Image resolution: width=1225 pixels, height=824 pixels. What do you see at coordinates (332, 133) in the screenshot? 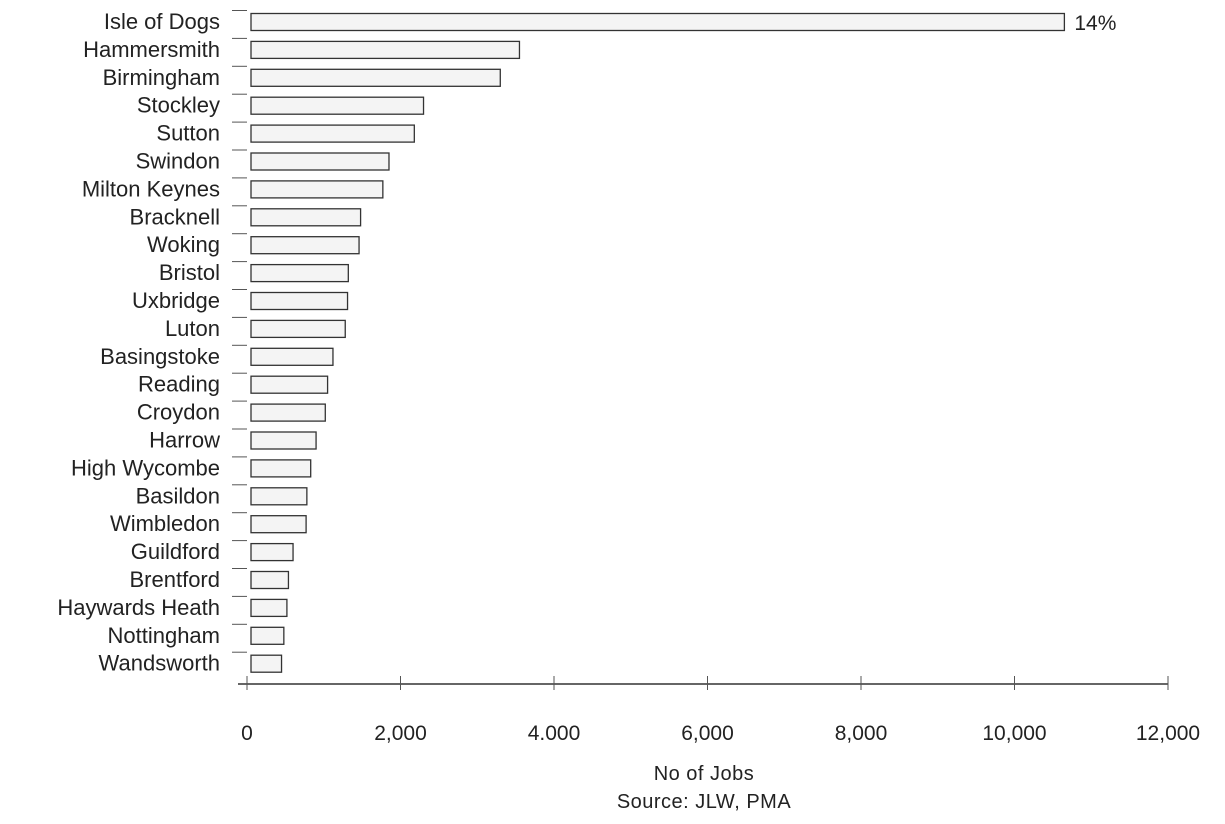
I see `bar-sutton` at bounding box center [332, 133].